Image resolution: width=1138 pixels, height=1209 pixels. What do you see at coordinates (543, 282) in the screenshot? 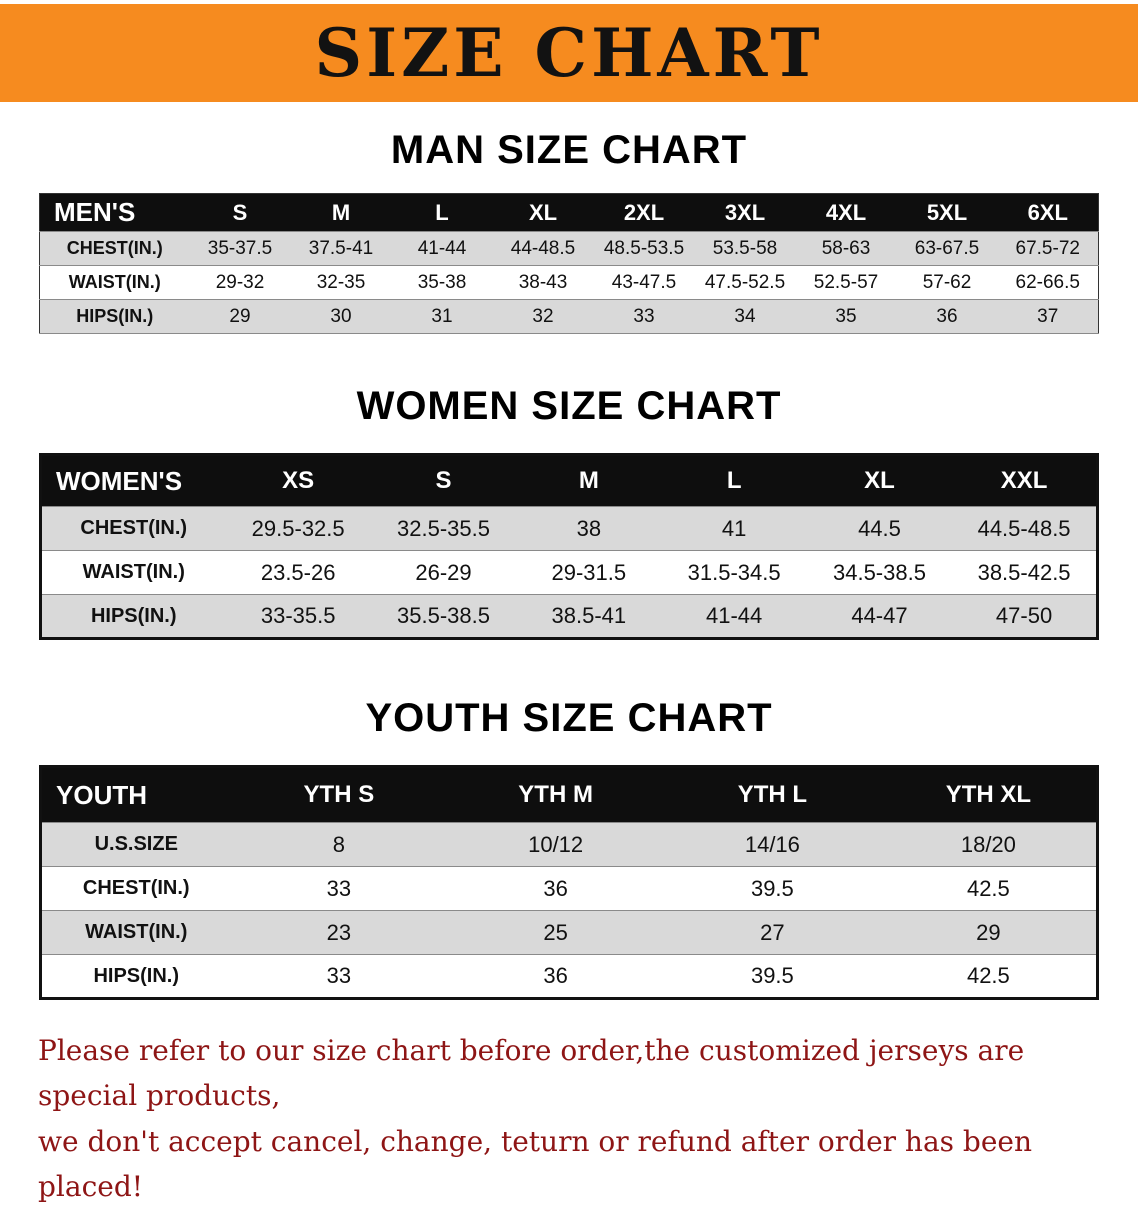
I see `value-cell: 38-43` at bounding box center [543, 282].